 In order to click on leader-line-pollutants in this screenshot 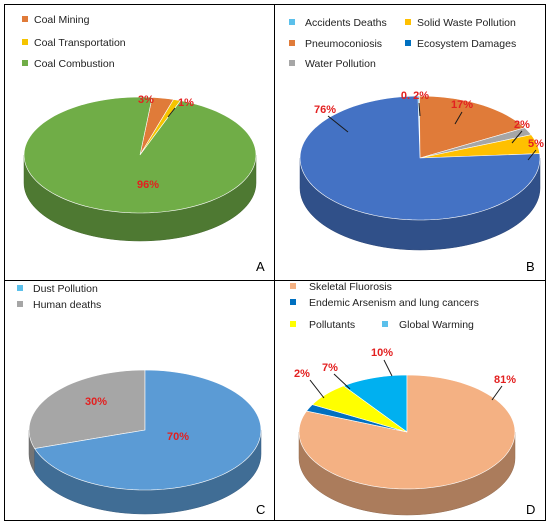, I will do `click(342, 381)`.